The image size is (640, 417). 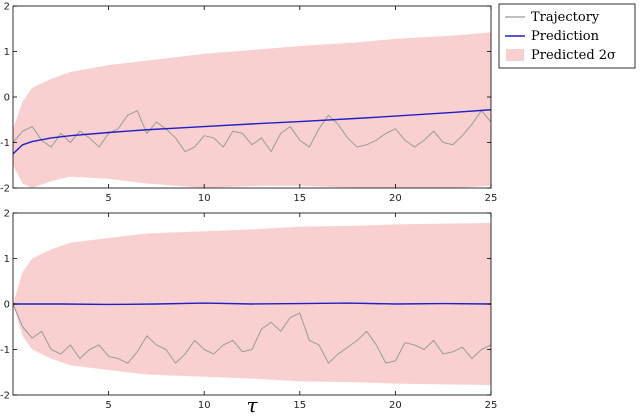 What do you see at coordinates (108, 405) in the screenshot?
I see `bottom-x-tick-label: 5` at bounding box center [108, 405].